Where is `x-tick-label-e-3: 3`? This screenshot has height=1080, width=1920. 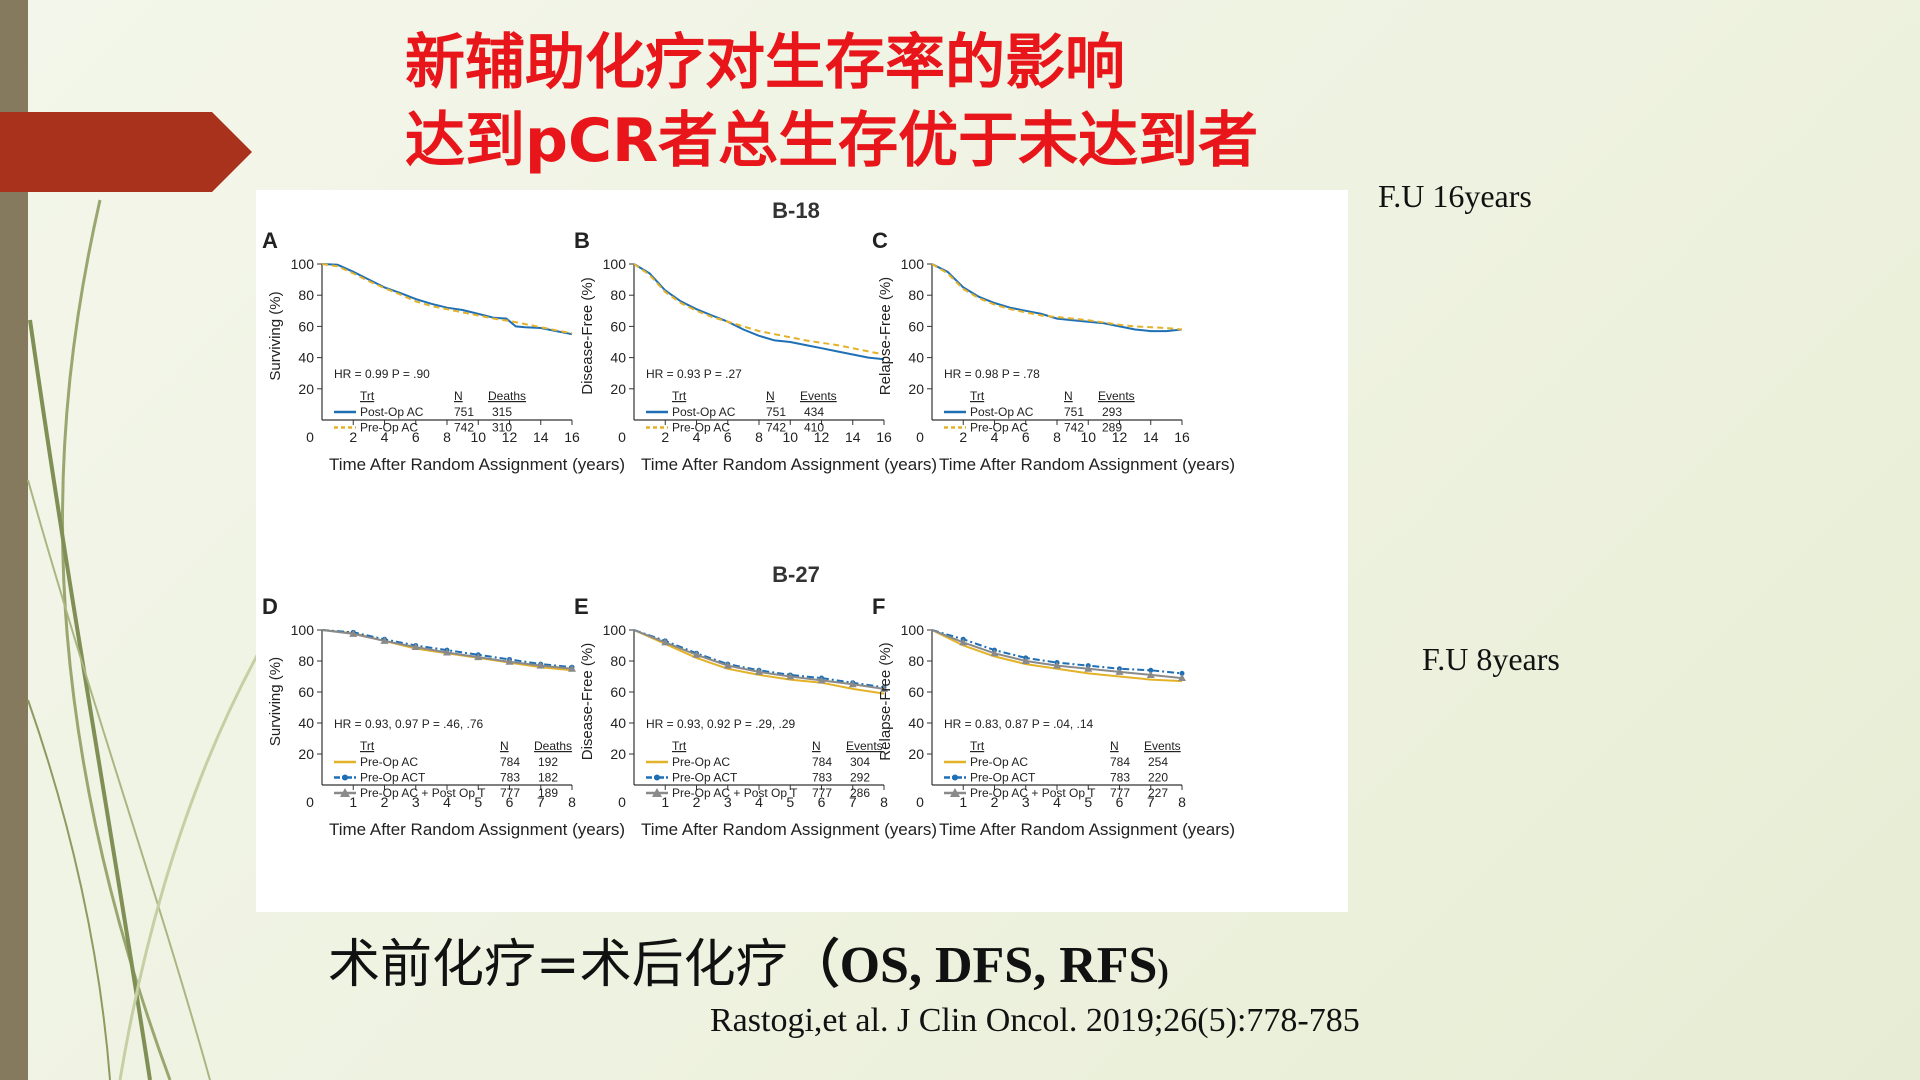 x-tick-label-e-3: 3 is located at coordinates (728, 802).